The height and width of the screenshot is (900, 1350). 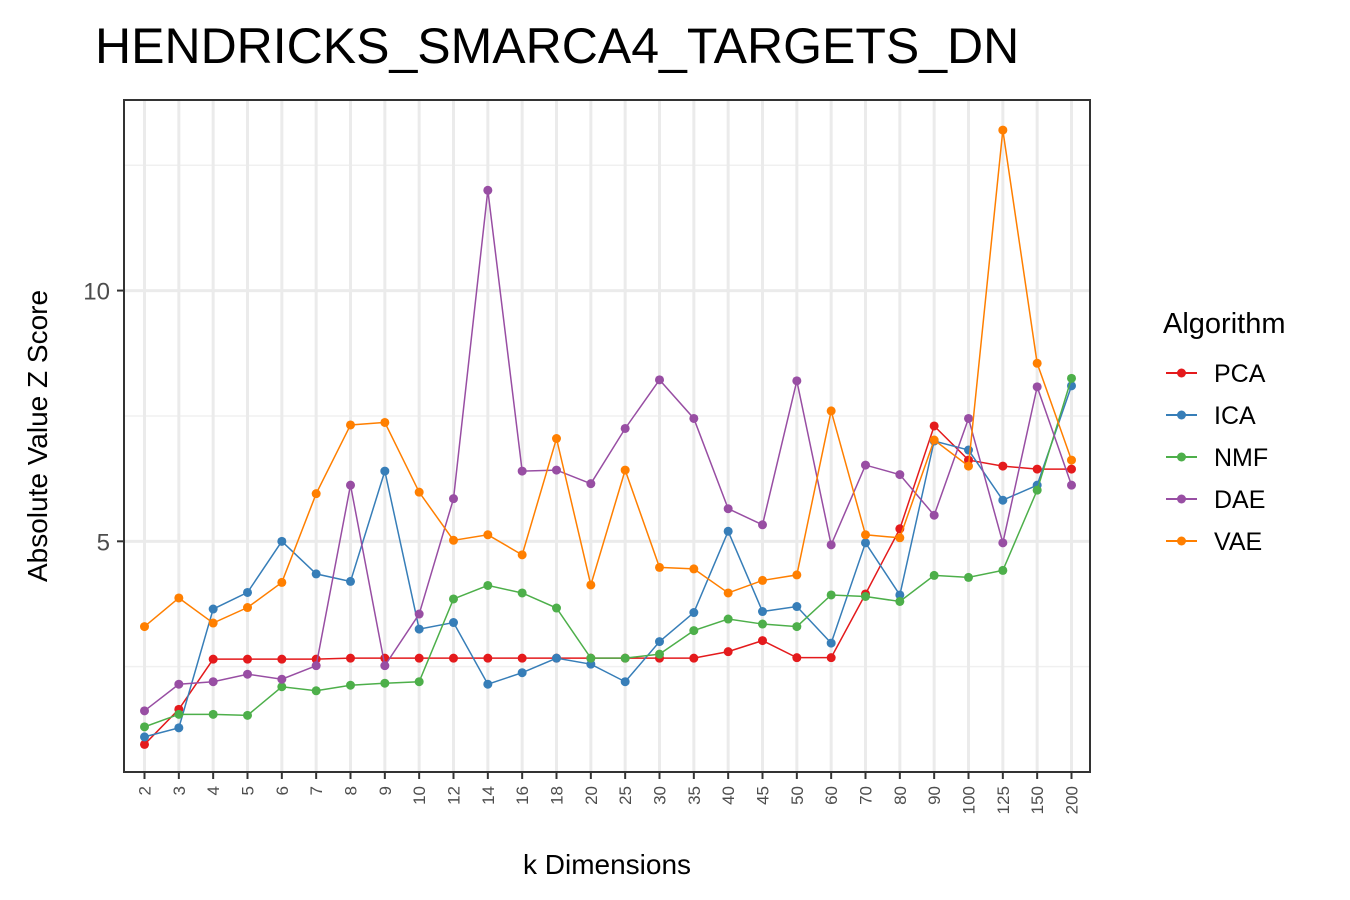 What do you see at coordinates (282, 790) in the screenshot?
I see `x-tick-label: 6` at bounding box center [282, 790].